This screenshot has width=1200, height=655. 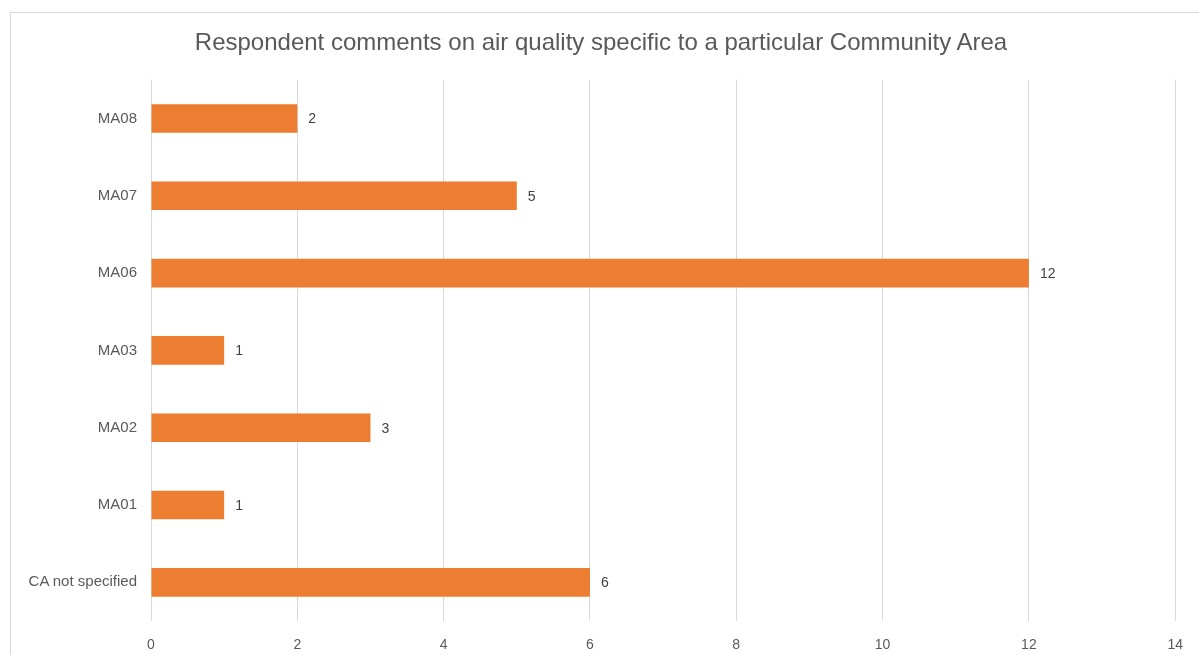 What do you see at coordinates (117, 117) in the screenshot?
I see `y-tick-label: MA08` at bounding box center [117, 117].